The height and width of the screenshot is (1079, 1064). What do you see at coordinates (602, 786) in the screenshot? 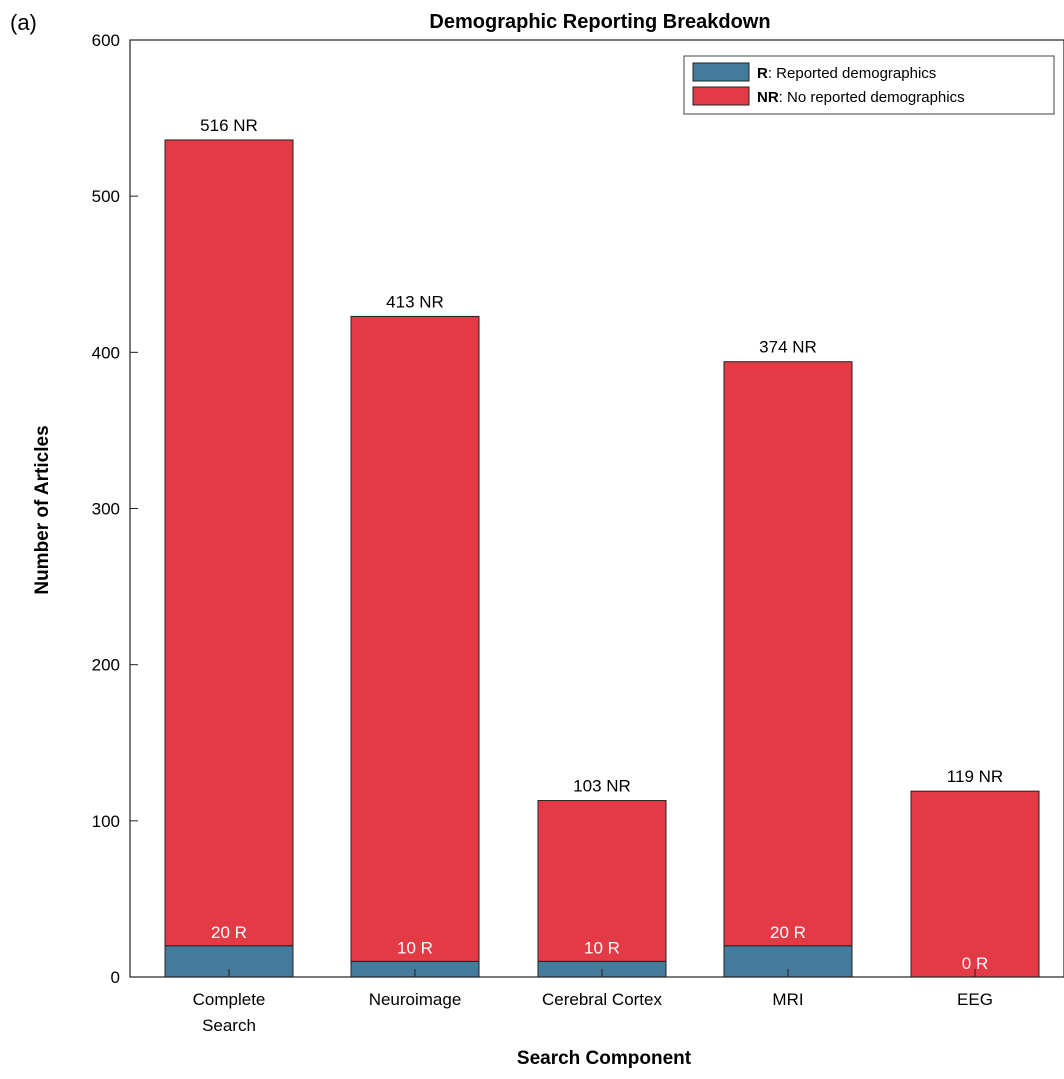
I see `nr-data-label: 103 NR` at bounding box center [602, 786].